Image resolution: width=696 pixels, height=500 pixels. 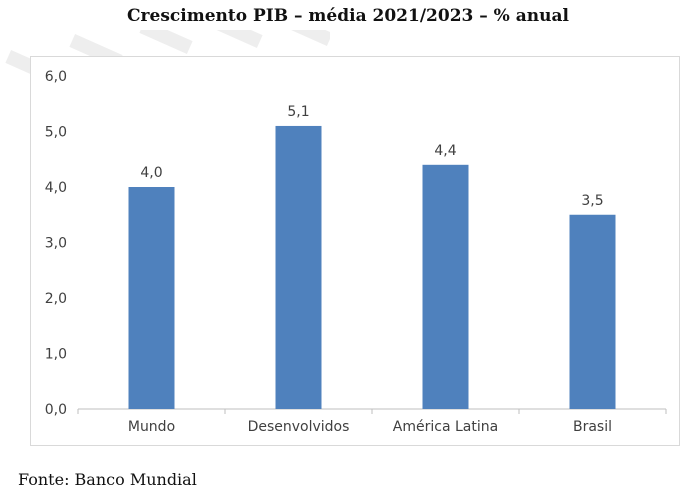 What do you see at coordinates (56, 188) in the screenshot?
I see `y-tick-label: 4,0` at bounding box center [56, 188].